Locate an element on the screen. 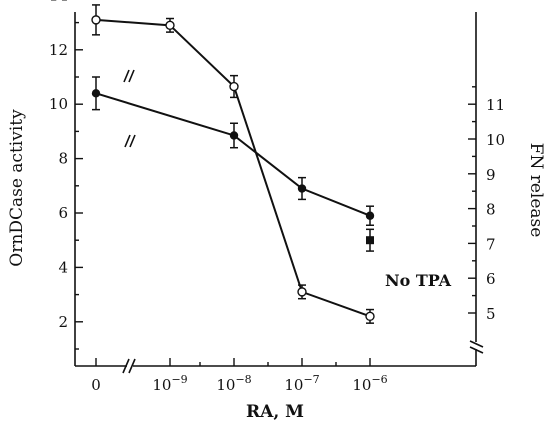 This screenshot has width=546, height=427. x-tick-label: 10⁻⁹ is located at coordinates (169, 383).